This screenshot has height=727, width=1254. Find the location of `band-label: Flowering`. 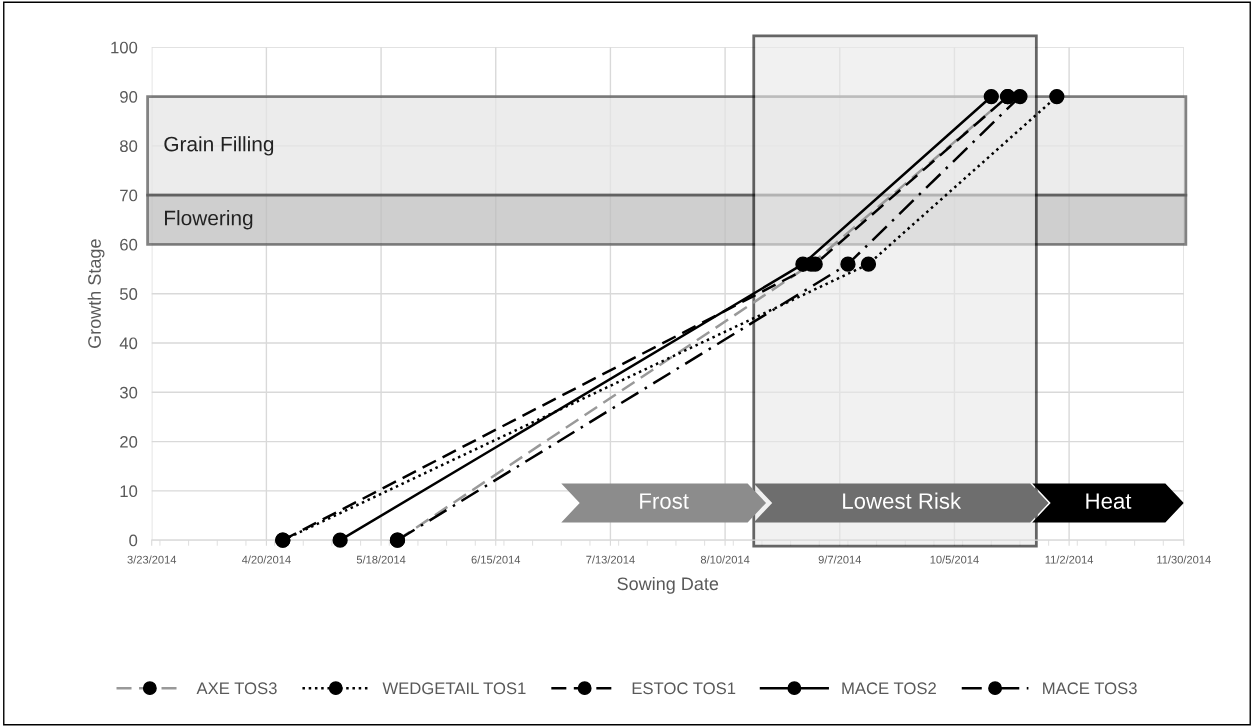

band-label: Flowering is located at coordinates (209, 220).